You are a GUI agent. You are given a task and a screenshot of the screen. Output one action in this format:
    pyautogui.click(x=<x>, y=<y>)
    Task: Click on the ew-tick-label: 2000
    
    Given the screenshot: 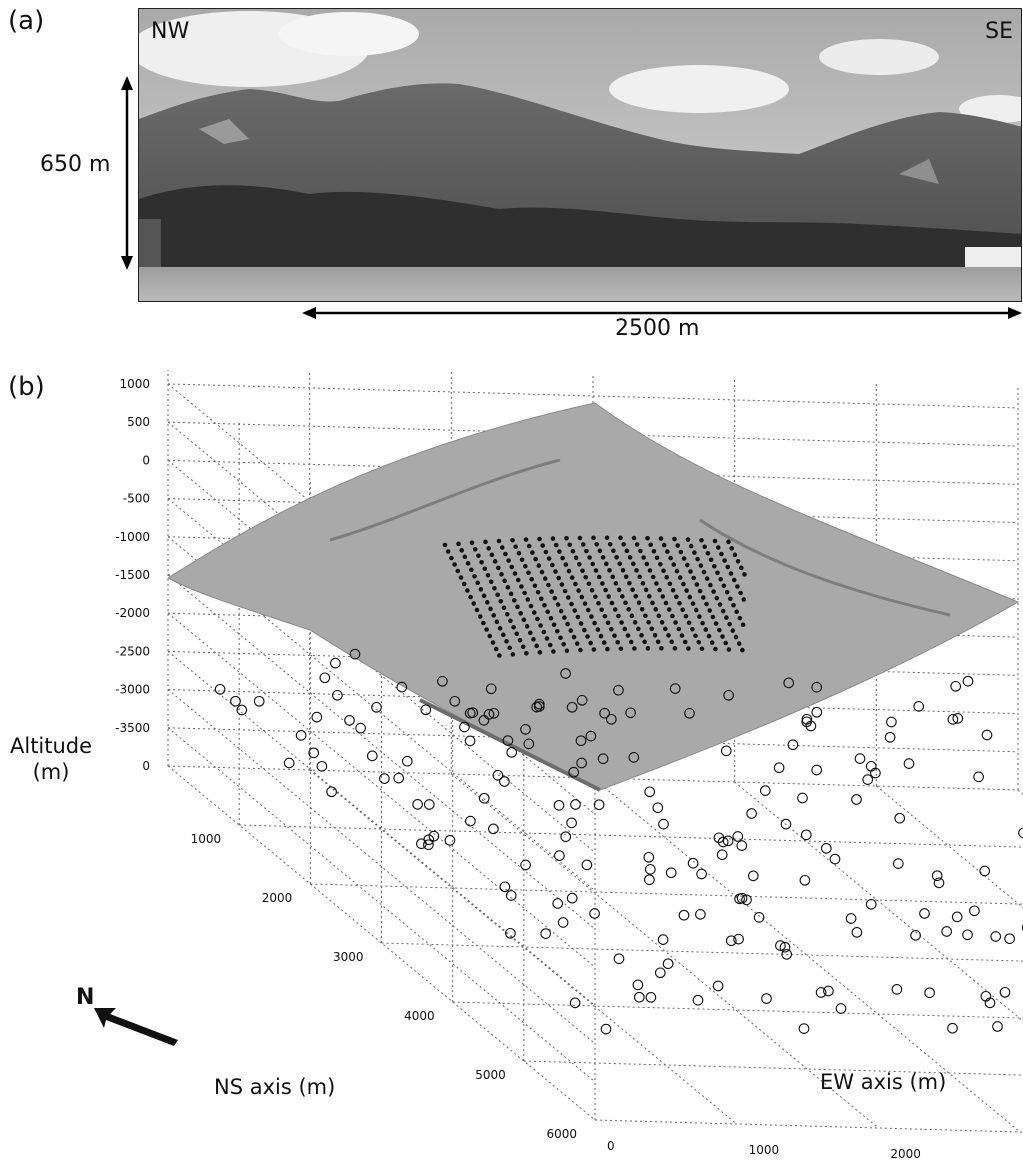 What is the action you would take?
    pyautogui.click(x=905, y=1154)
    